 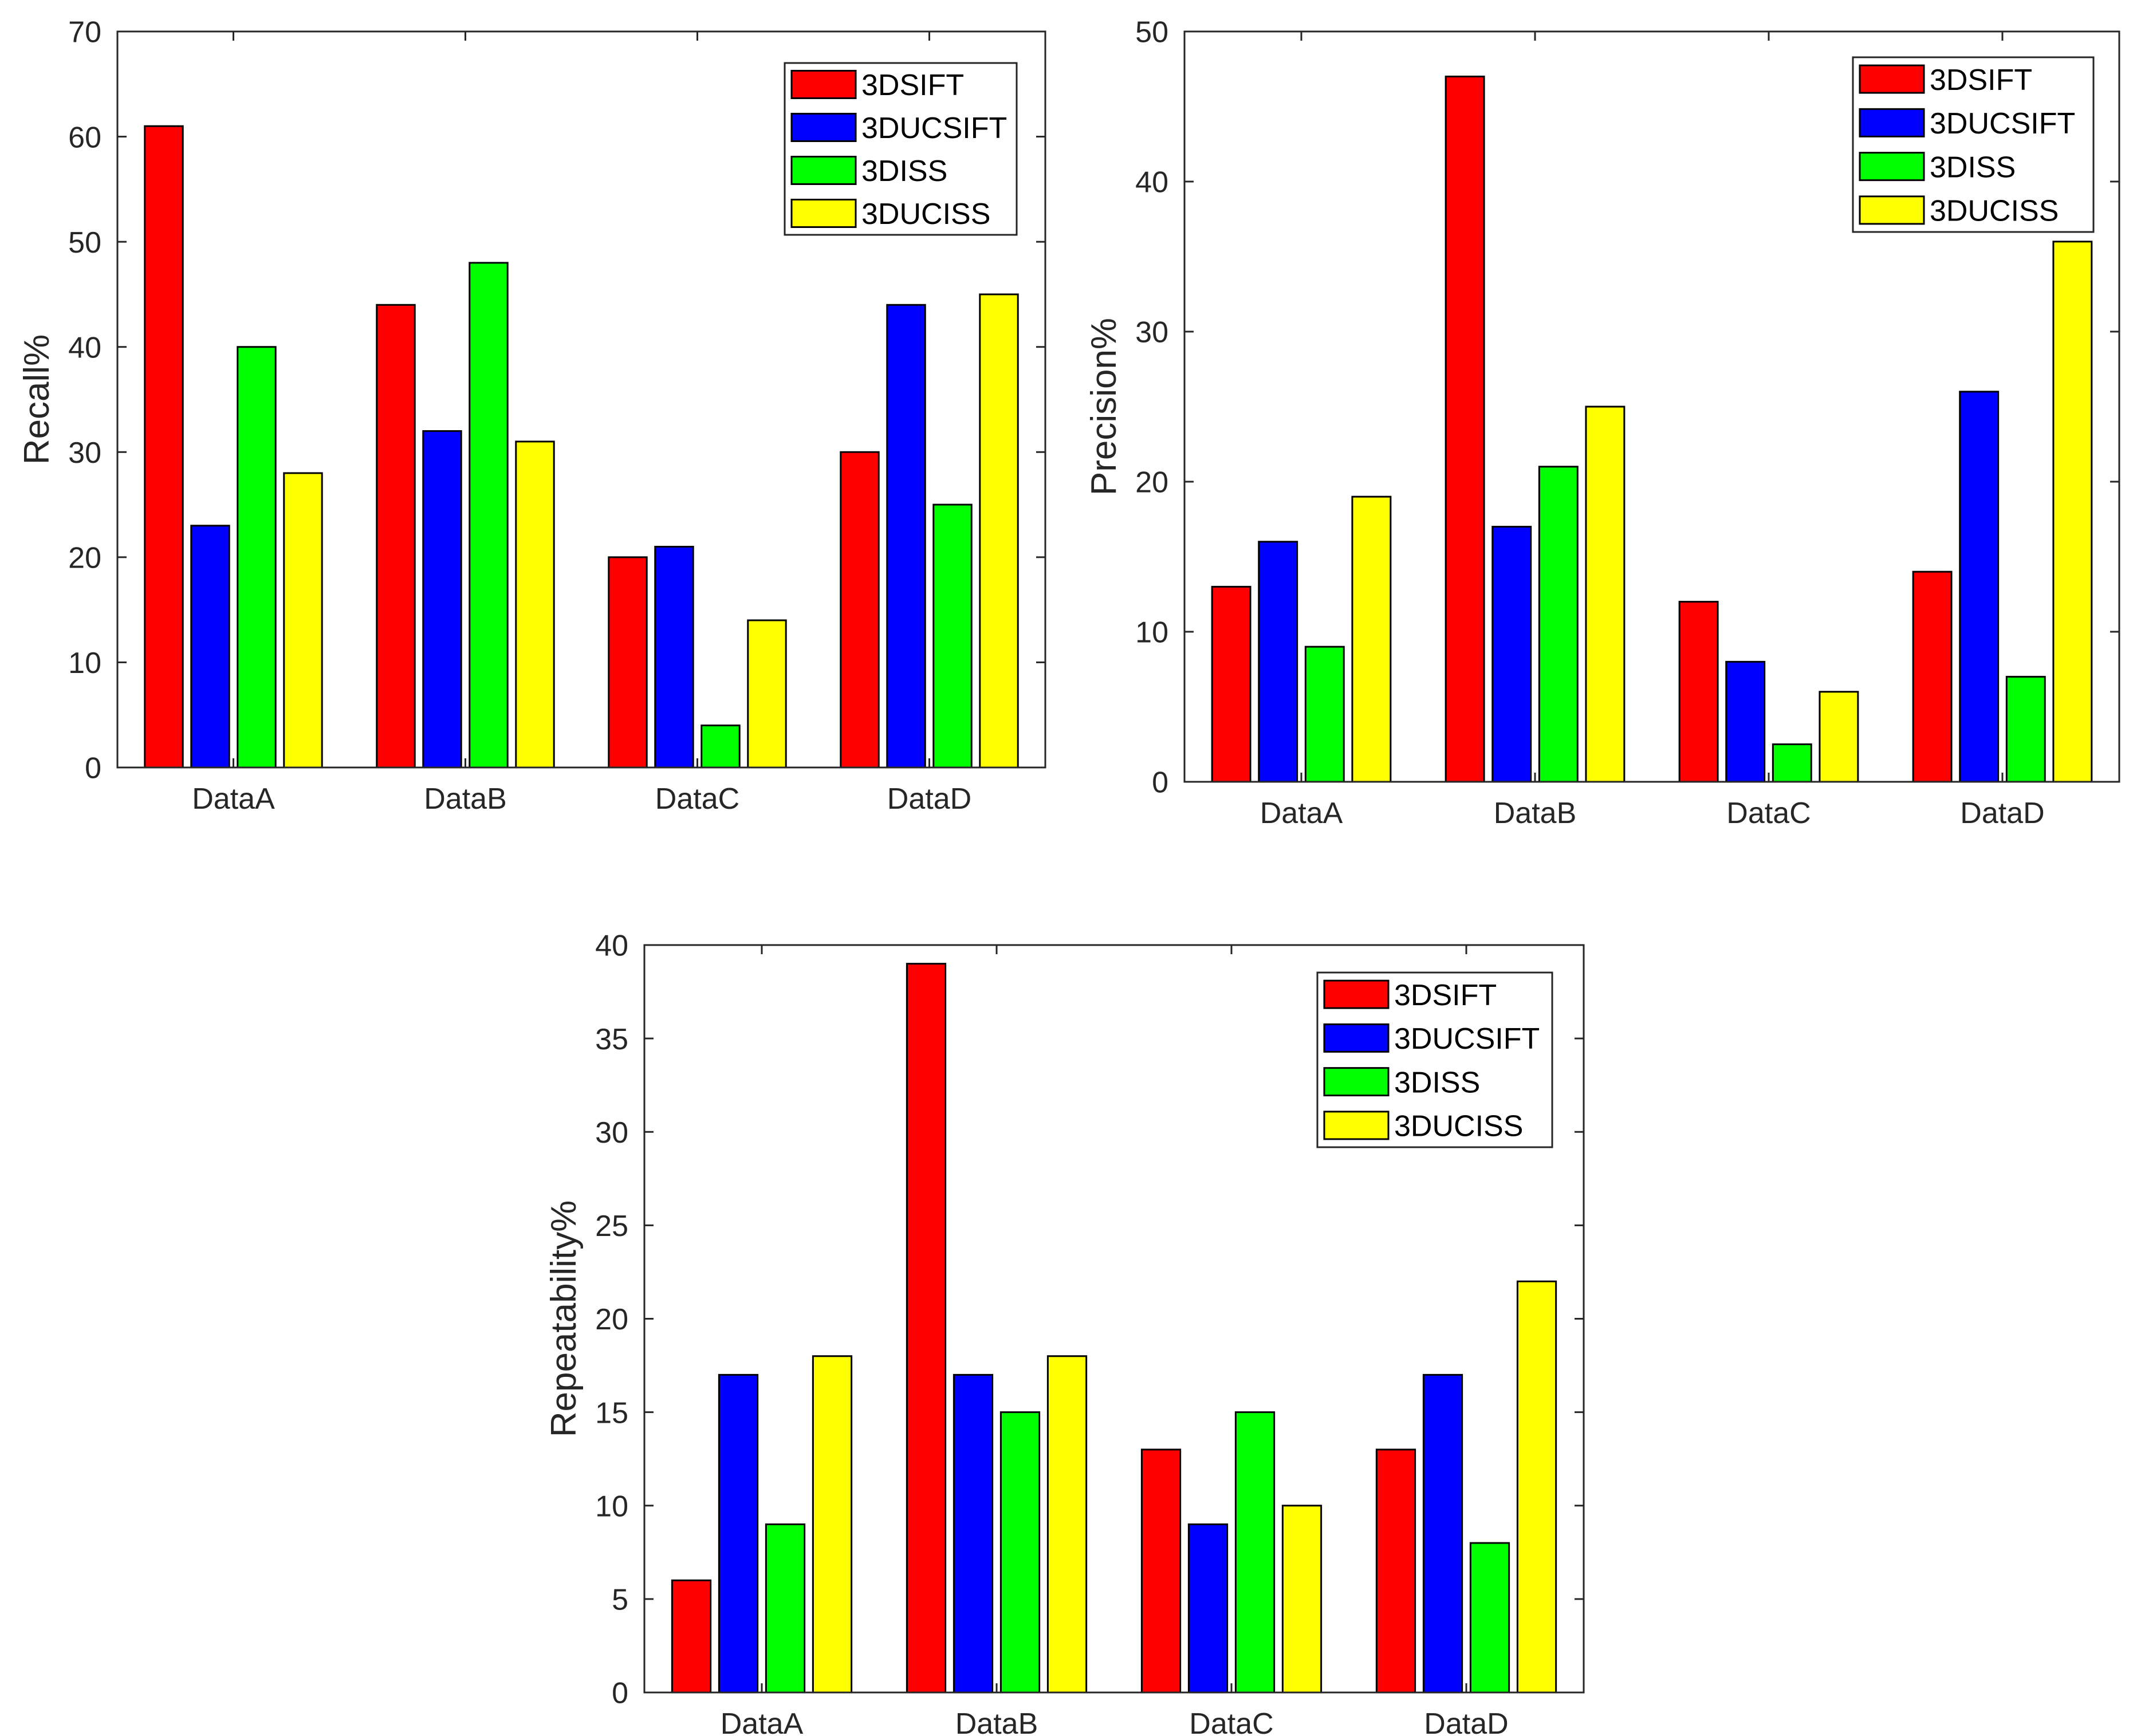 What do you see at coordinates (611, 1226) in the screenshot?
I see `y-tick-label: 25` at bounding box center [611, 1226].